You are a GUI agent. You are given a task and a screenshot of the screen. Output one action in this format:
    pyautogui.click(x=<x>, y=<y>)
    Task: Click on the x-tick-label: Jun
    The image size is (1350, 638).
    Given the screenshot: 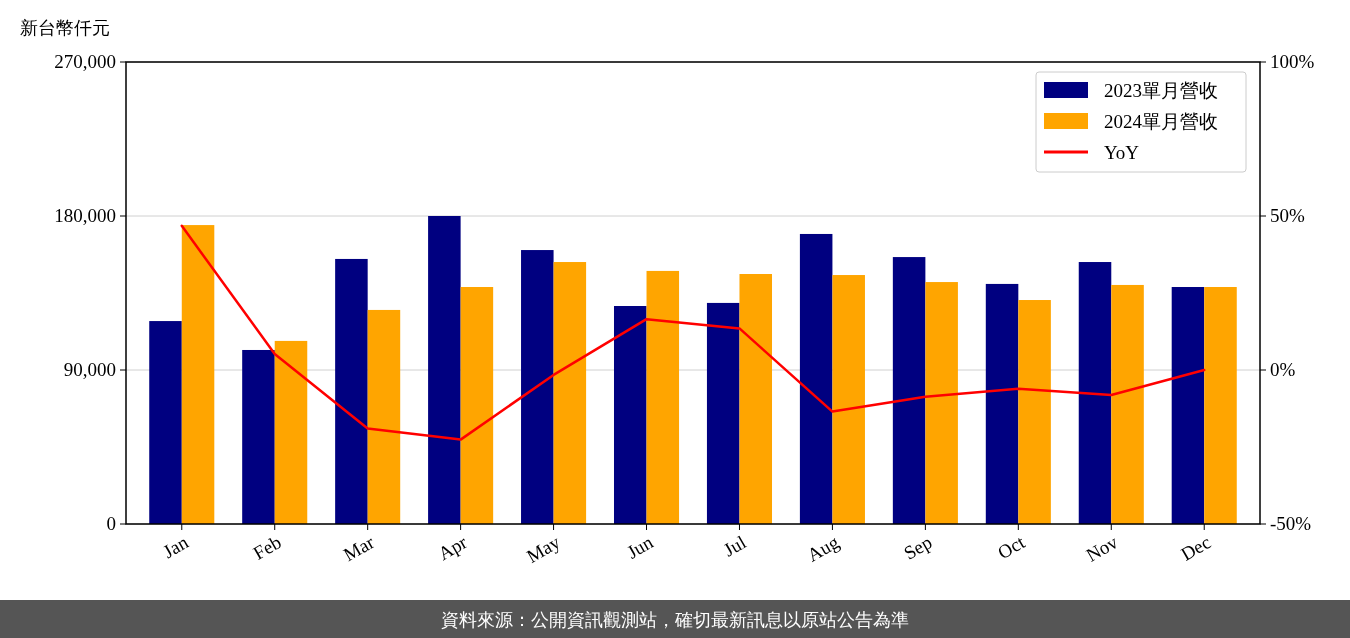 What is the action you would take?
    pyautogui.click(x=640, y=547)
    